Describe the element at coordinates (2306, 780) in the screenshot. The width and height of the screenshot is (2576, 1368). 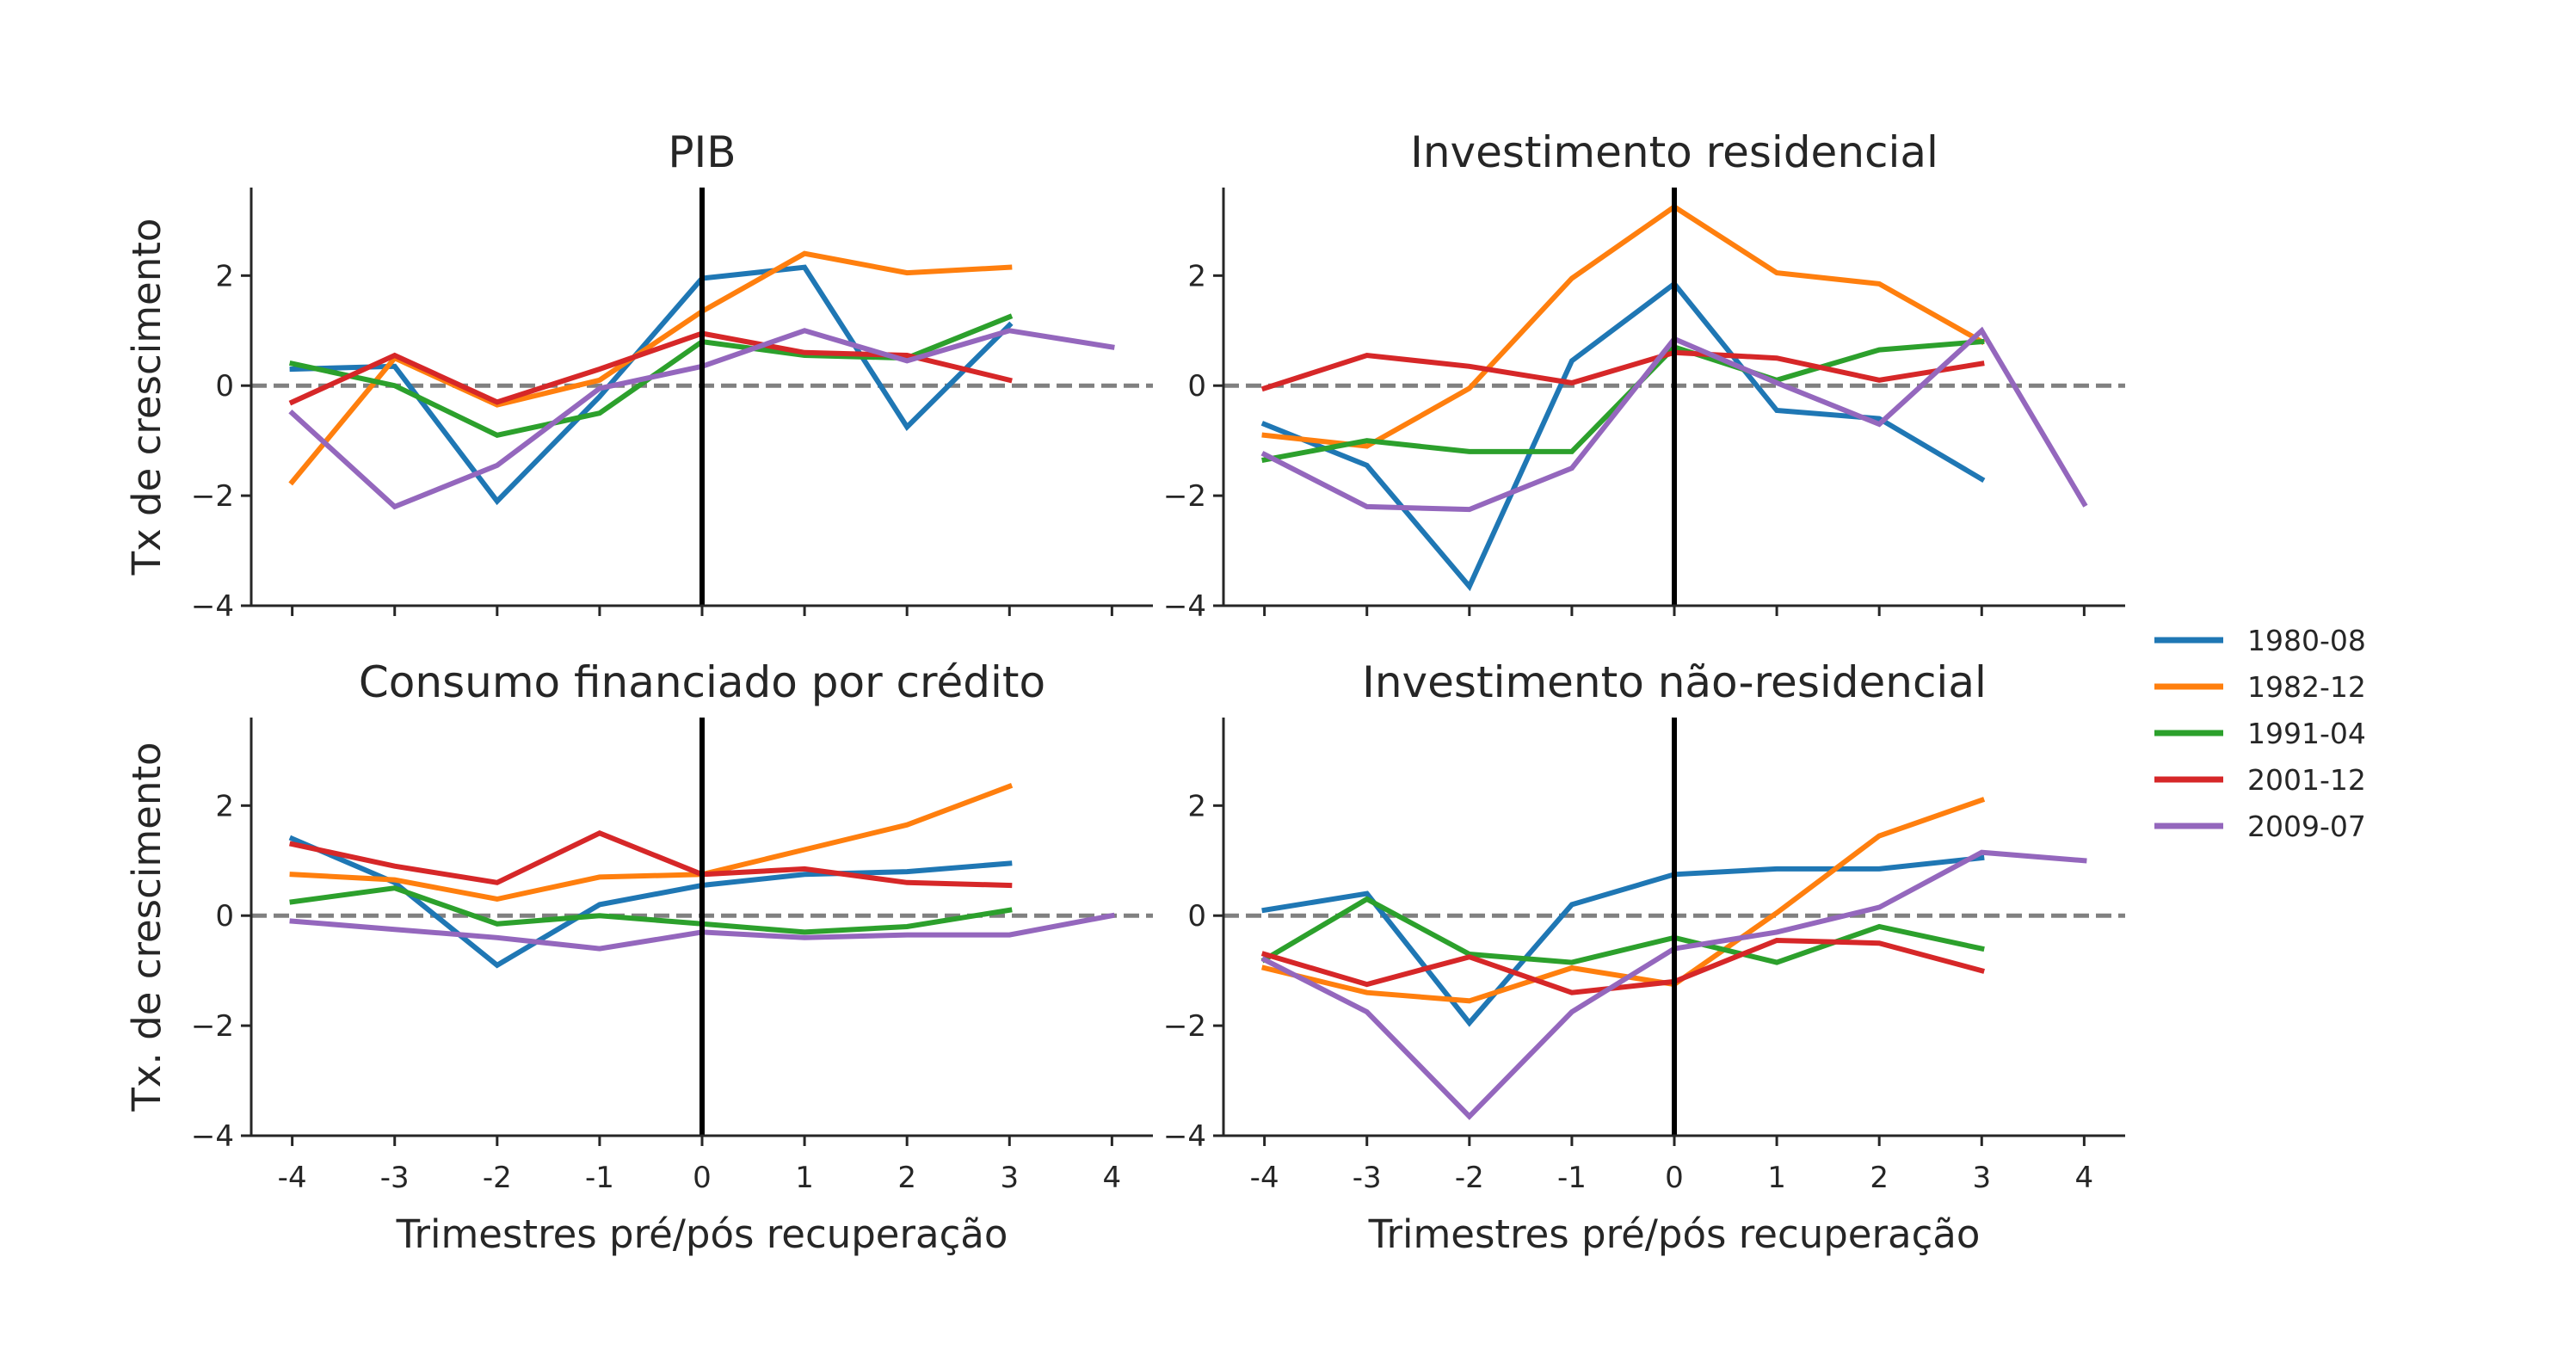
I see `legend-label: 2001-12` at that location.